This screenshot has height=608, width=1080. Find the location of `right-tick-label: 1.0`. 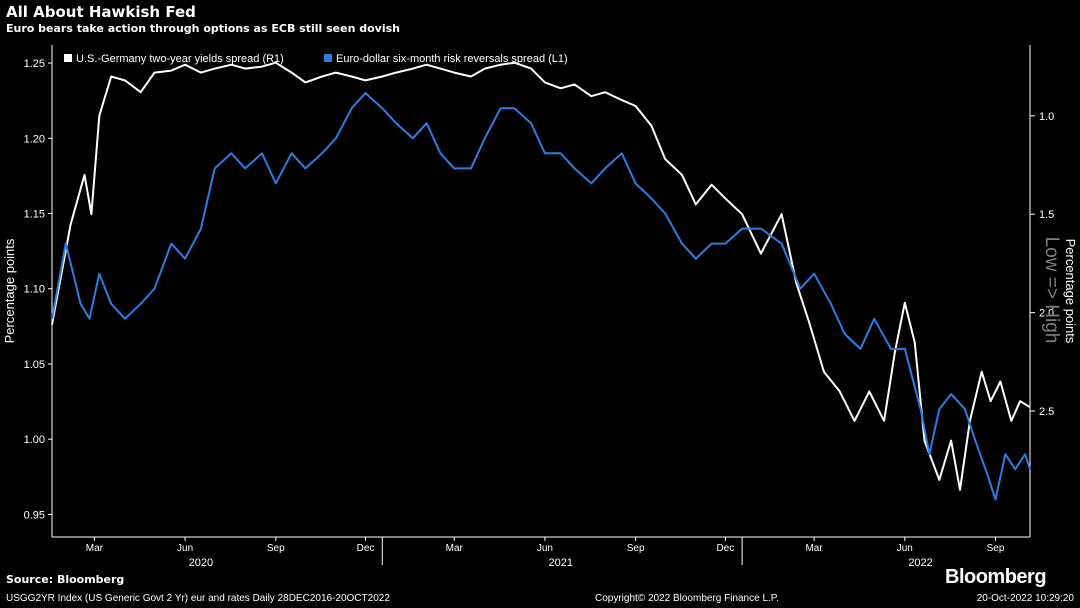

right-tick-label: 1.0 is located at coordinates (1046, 117).